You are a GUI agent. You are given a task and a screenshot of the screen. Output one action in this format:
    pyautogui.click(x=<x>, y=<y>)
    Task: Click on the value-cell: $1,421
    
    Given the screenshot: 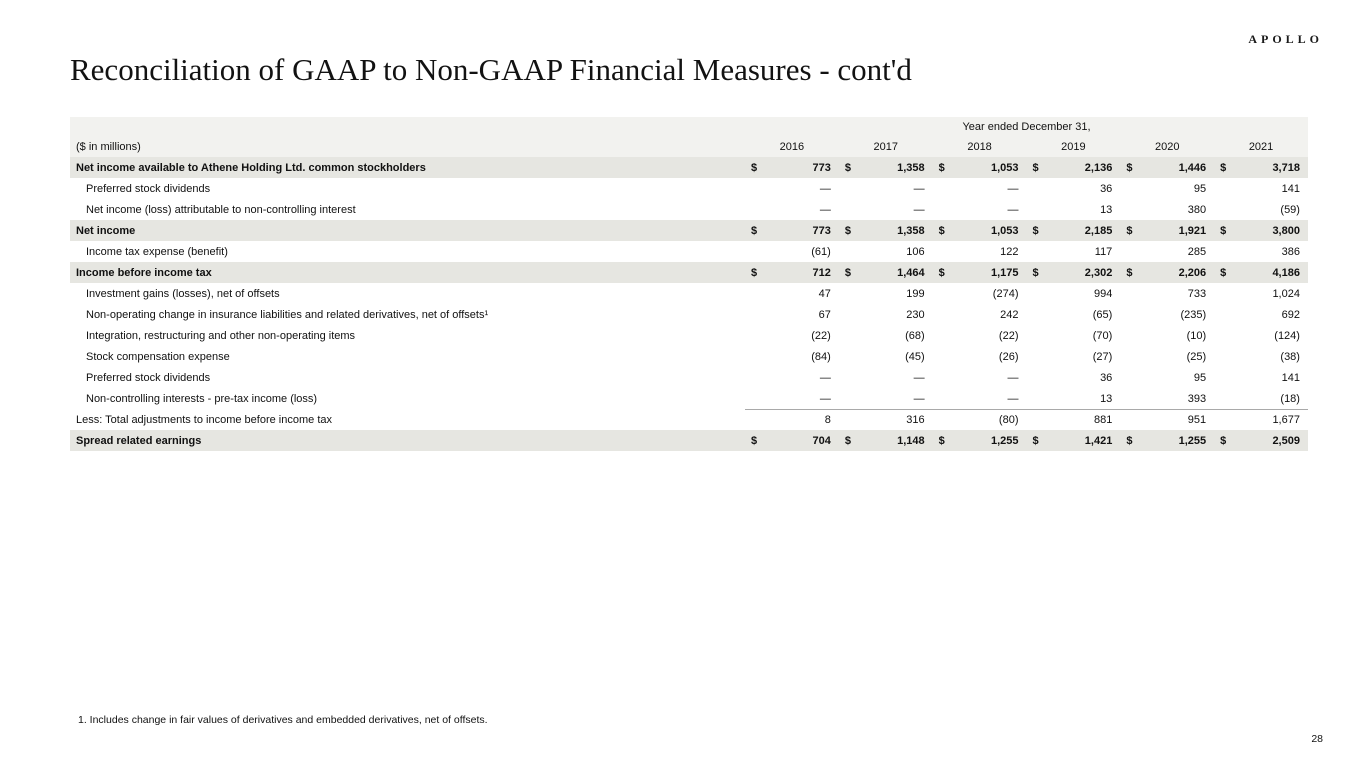 What is the action you would take?
    pyautogui.click(x=1073, y=440)
    